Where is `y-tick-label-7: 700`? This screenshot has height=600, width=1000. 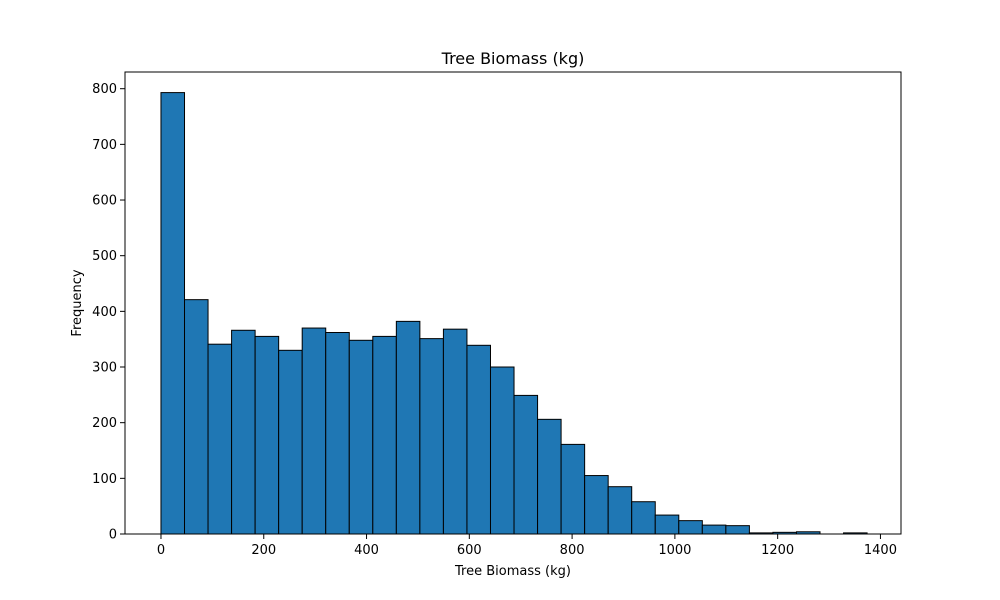
y-tick-label-7: 700 is located at coordinates (104, 145).